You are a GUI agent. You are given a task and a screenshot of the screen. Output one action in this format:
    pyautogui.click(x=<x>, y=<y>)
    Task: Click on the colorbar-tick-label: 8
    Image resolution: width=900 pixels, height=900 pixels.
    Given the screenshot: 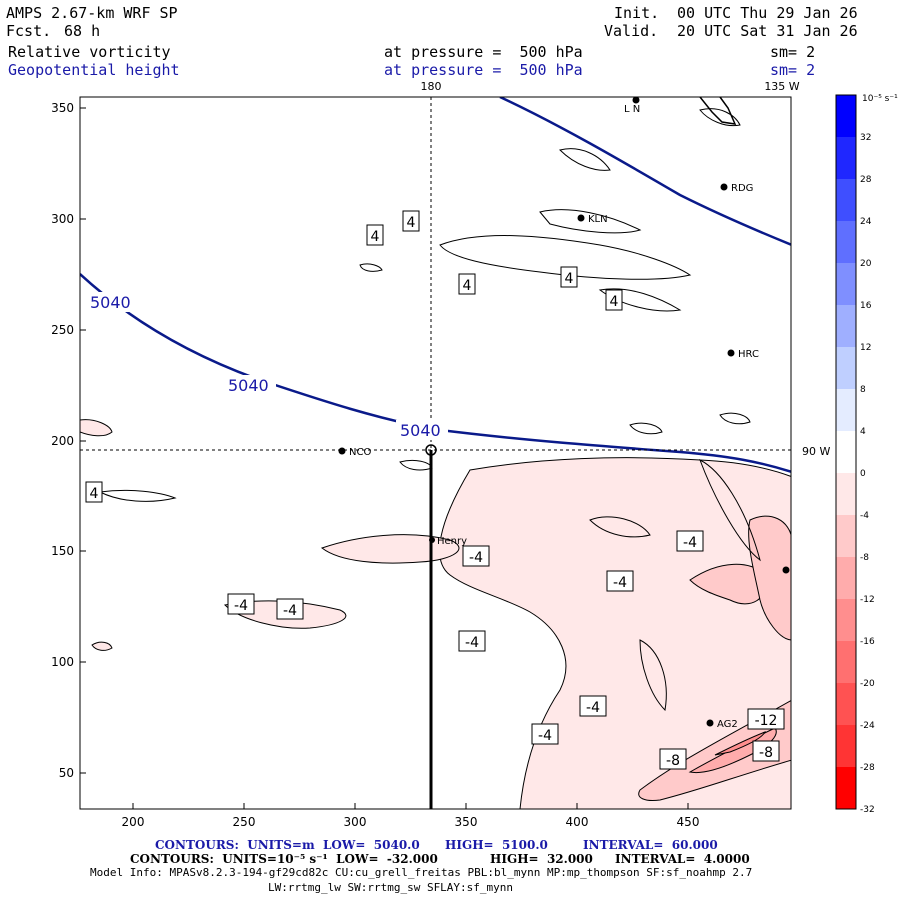 What is the action you would take?
    pyautogui.click(x=863, y=390)
    